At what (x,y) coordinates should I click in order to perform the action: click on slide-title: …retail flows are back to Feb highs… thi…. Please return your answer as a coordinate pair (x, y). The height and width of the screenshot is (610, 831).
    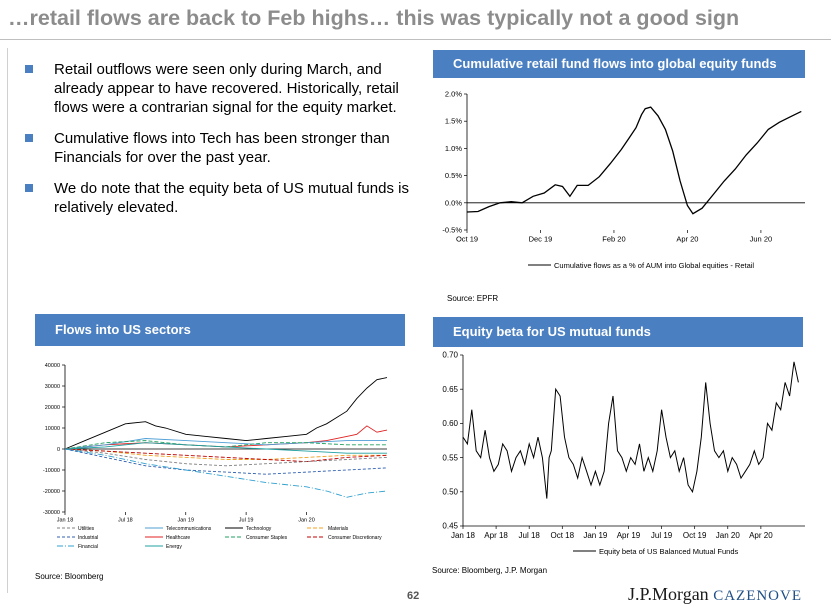
    Looking at the image, I should click on (374, 18).